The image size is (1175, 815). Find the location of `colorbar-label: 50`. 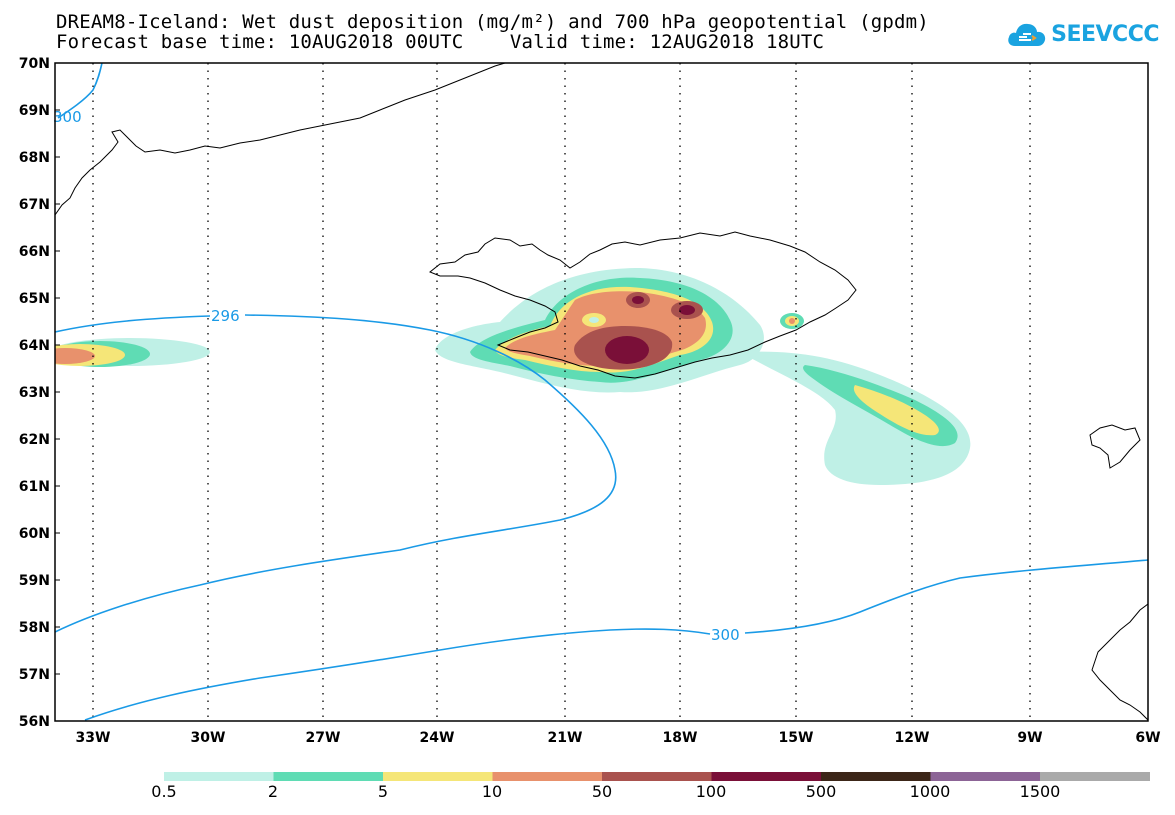

colorbar-label: 50 is located at coordinates (602, 791).